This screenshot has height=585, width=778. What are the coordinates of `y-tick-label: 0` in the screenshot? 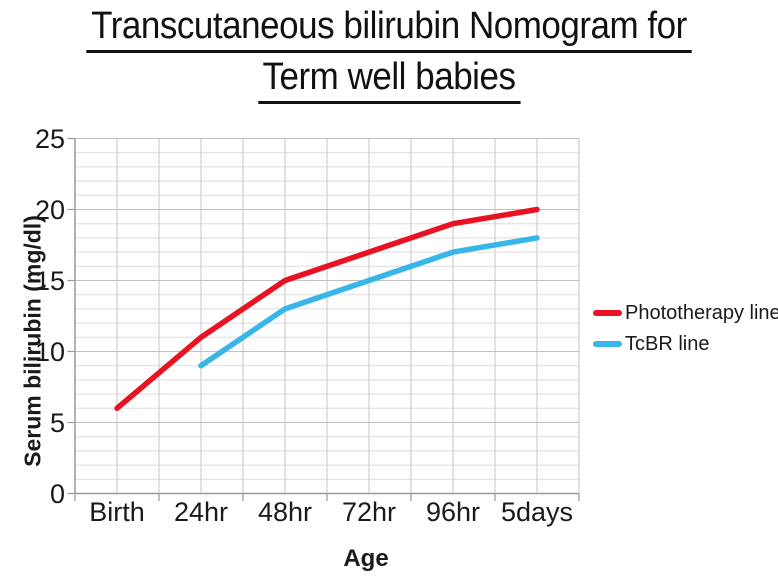 It's located at (57, 494).